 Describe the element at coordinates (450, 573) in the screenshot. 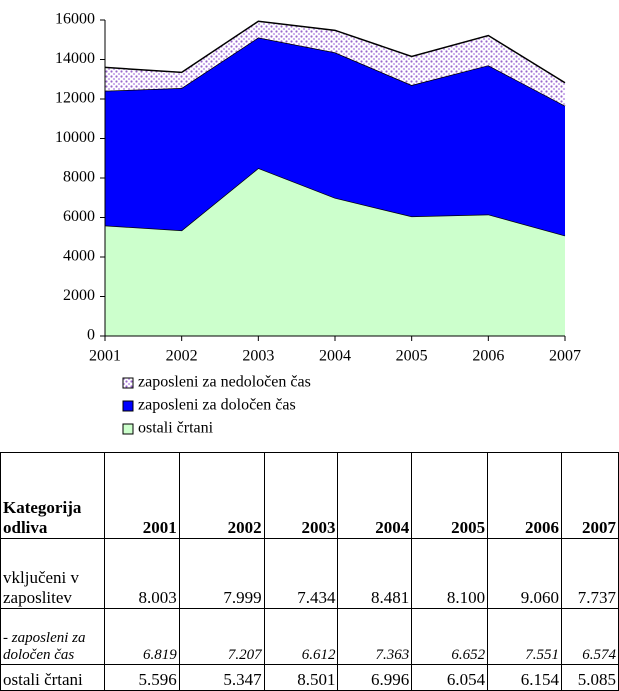

I see `cell: 8.100` at that location.